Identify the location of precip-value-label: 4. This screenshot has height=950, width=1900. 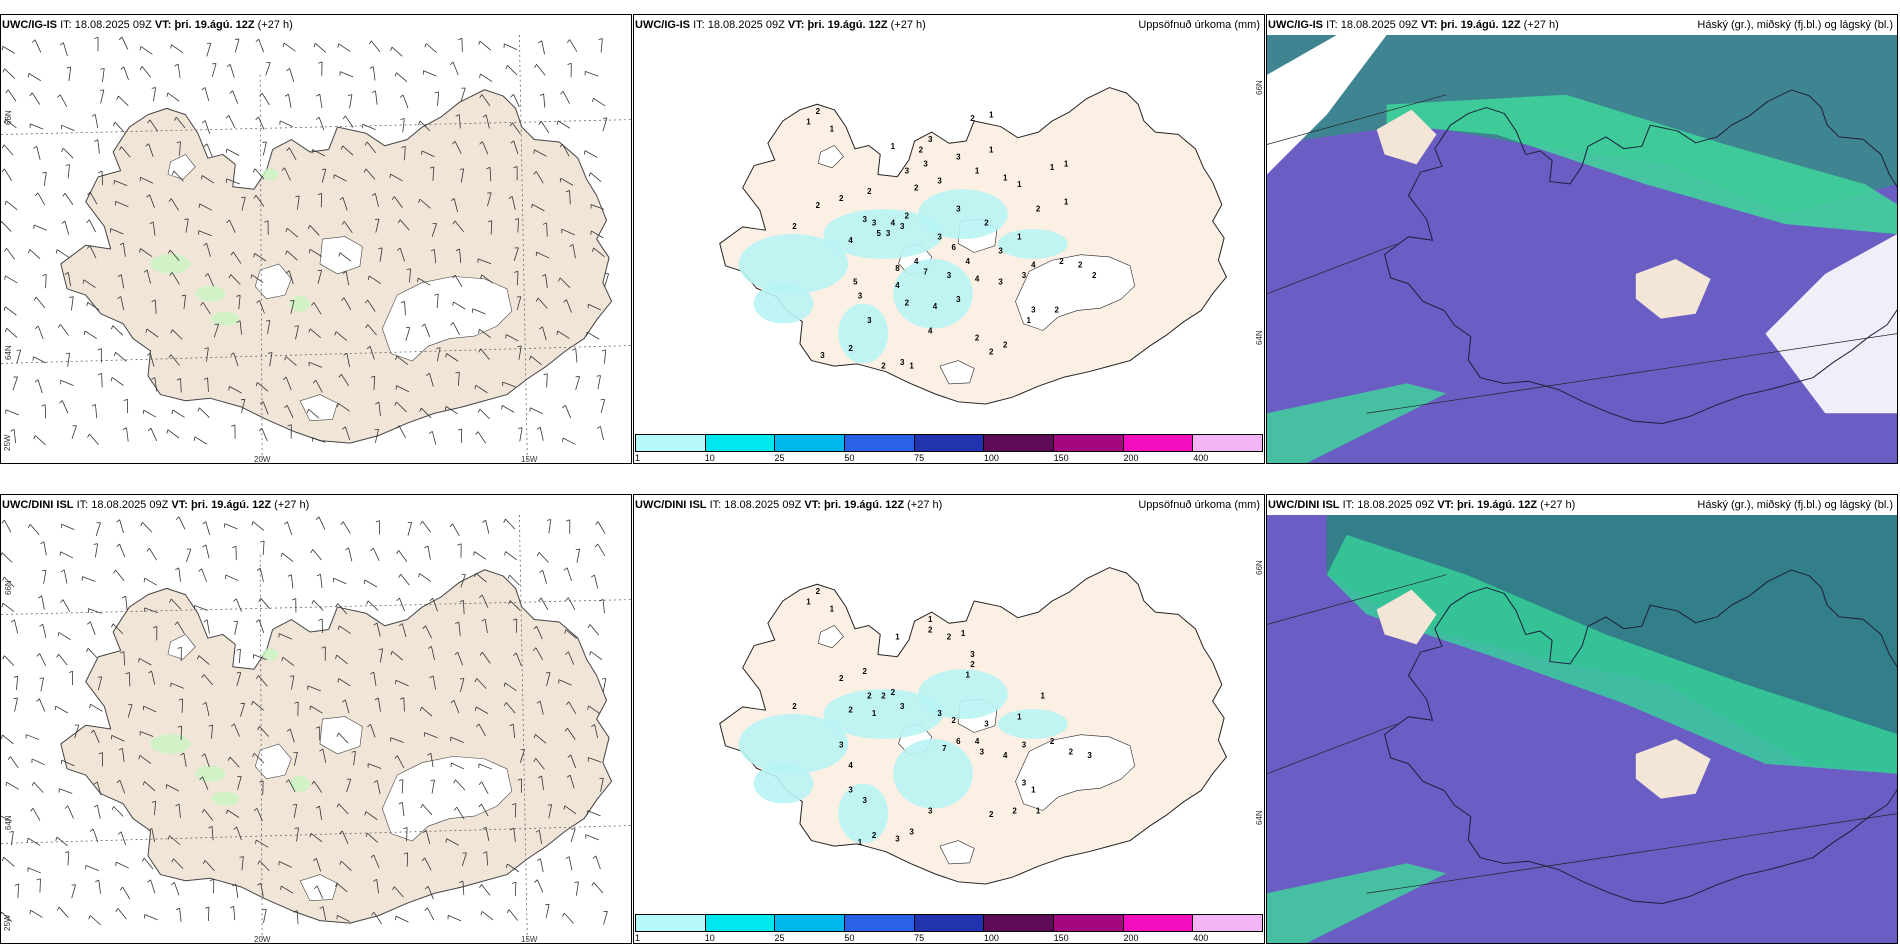
(916, 261).